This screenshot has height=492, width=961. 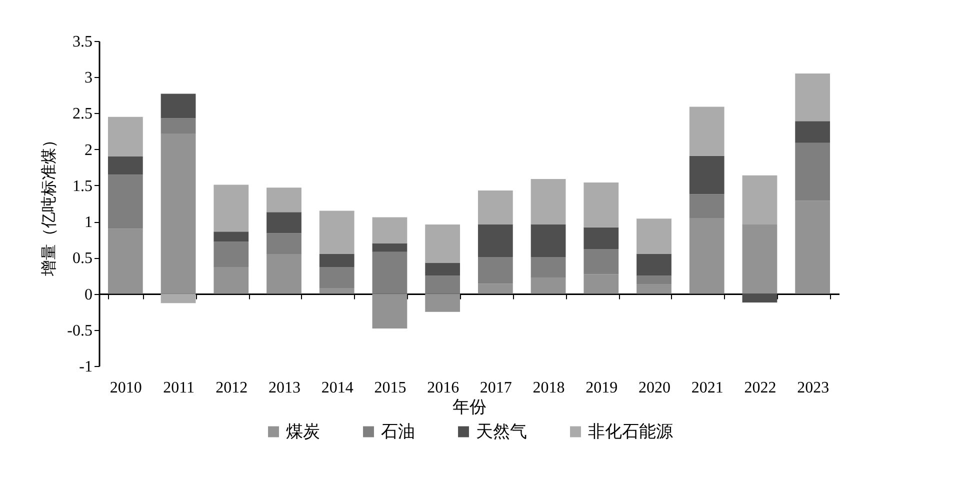 What do you see at coordinates (88, 223) in the screenshot?
I see `y-tick-label: 1` at bounding box center [88, 223].